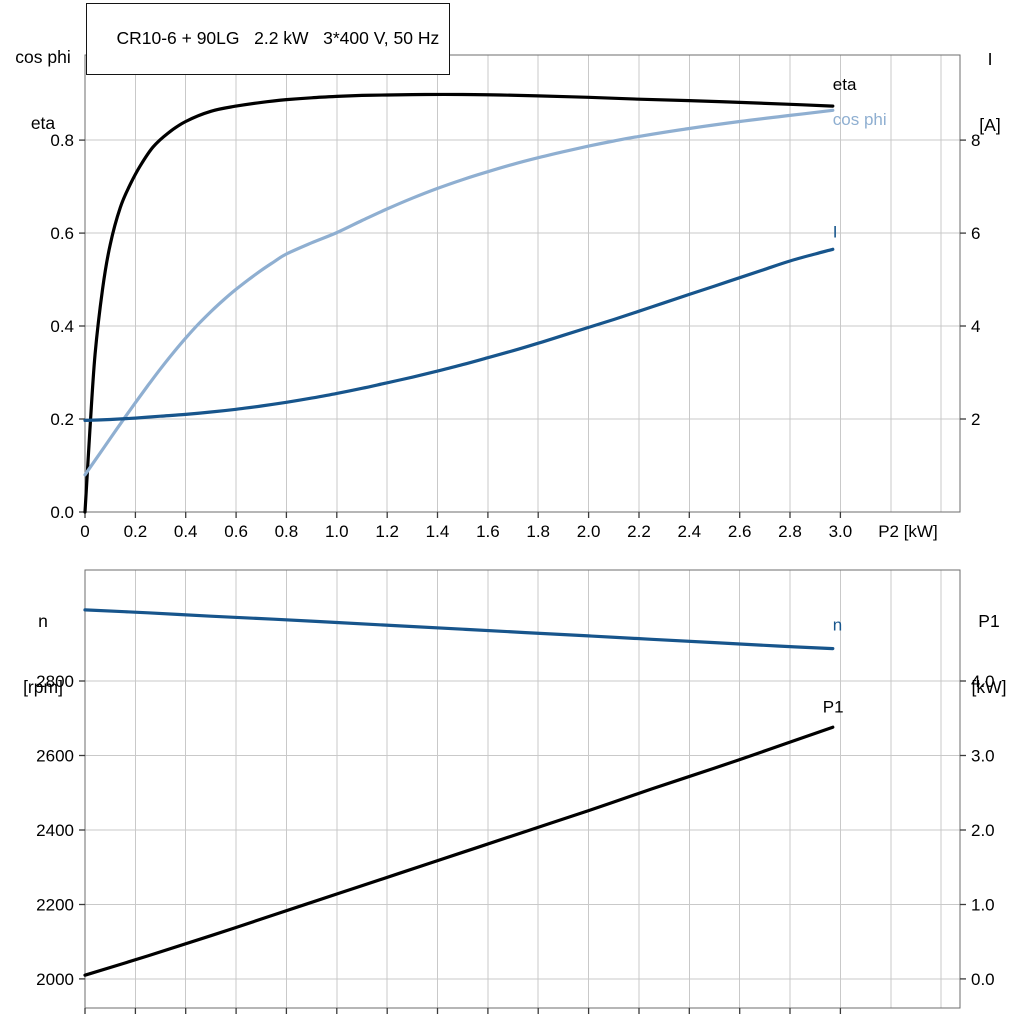  Describe the element at coordinates (43, 57) in the screenshot. I see `axis-title-cos-phi: cos phi` at that location.